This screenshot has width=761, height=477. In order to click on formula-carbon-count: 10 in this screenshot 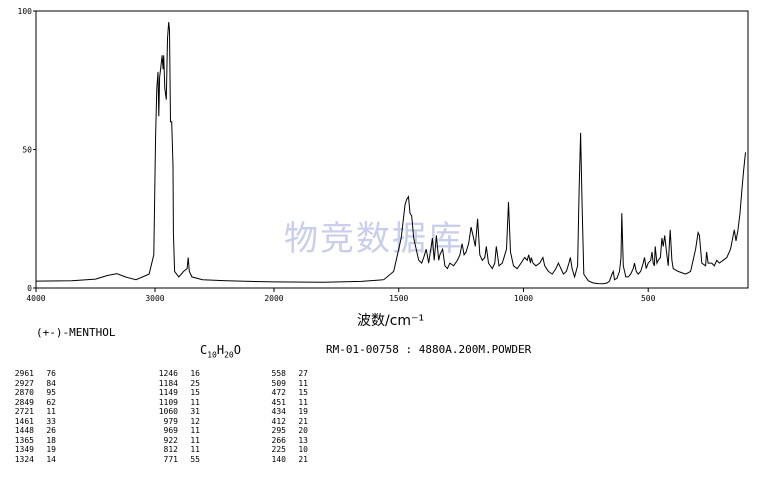, I will do `click(212, 355)`.